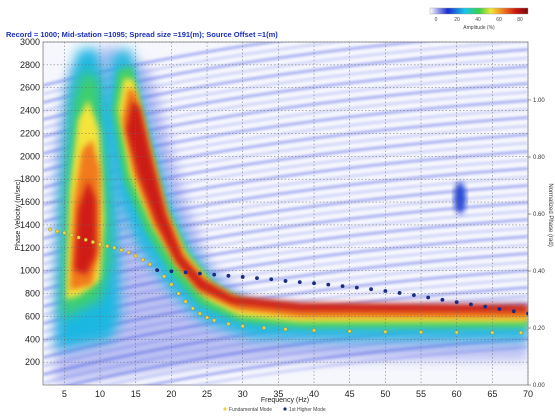 This screenshot has height=416, width=555. What do you see at coordinates (457, 20) in the screenshot?
I see `colorbar-tick-label: 20` at bounding box center [457, 20].